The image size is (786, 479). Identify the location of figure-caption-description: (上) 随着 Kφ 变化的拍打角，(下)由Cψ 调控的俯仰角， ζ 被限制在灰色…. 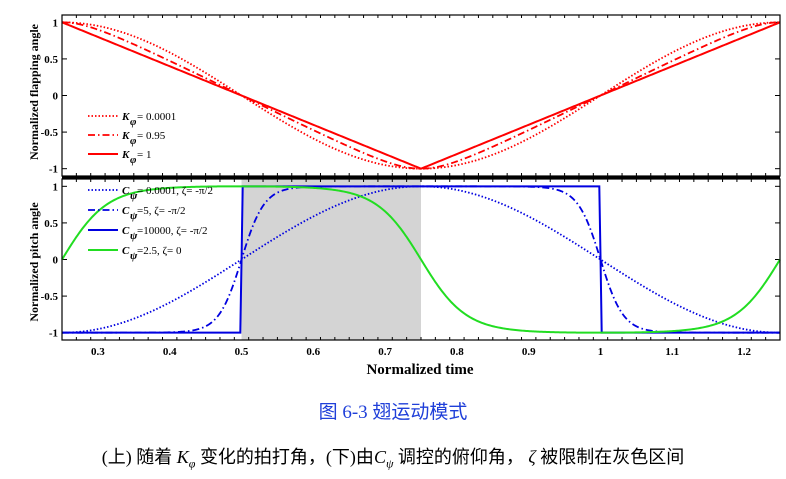
(393, 457).